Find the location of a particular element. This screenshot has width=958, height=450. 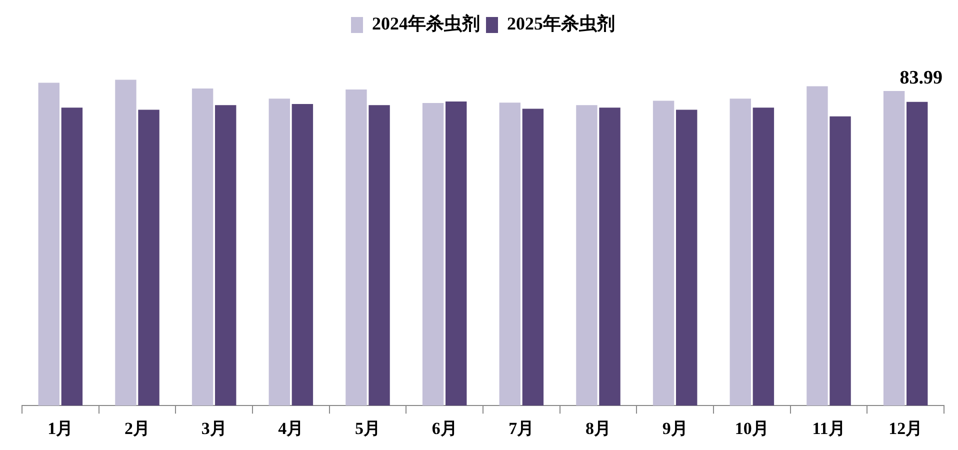

x-tick-label: 9月 is located at coordinates (675, 428).